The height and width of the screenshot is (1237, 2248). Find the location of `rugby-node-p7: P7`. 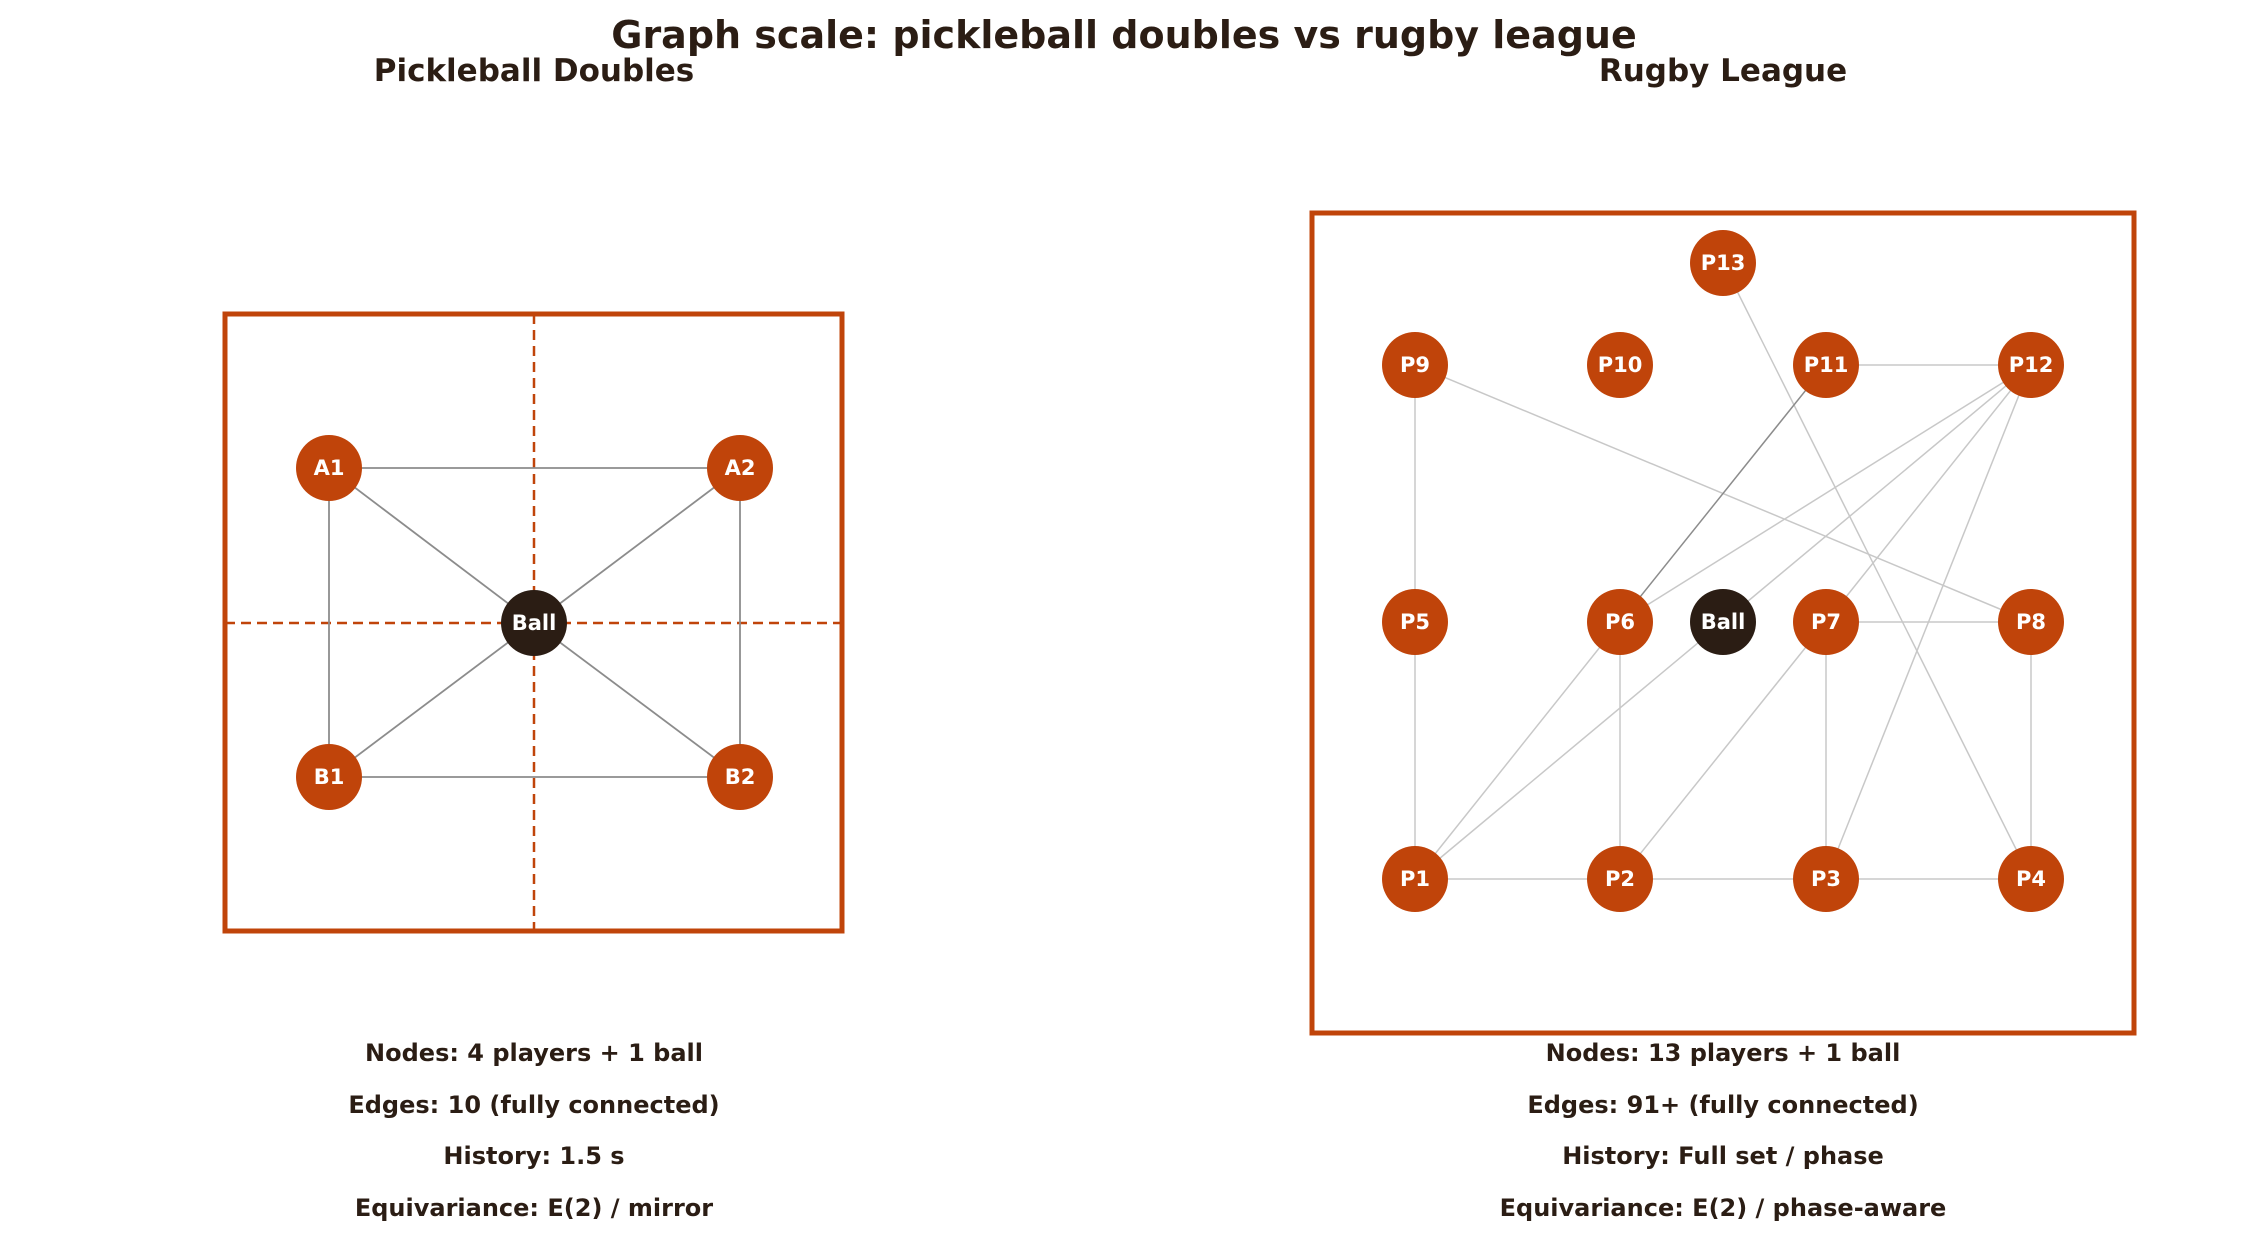

rugby-node-p7: P7 is located at coordinates (1826, 622).